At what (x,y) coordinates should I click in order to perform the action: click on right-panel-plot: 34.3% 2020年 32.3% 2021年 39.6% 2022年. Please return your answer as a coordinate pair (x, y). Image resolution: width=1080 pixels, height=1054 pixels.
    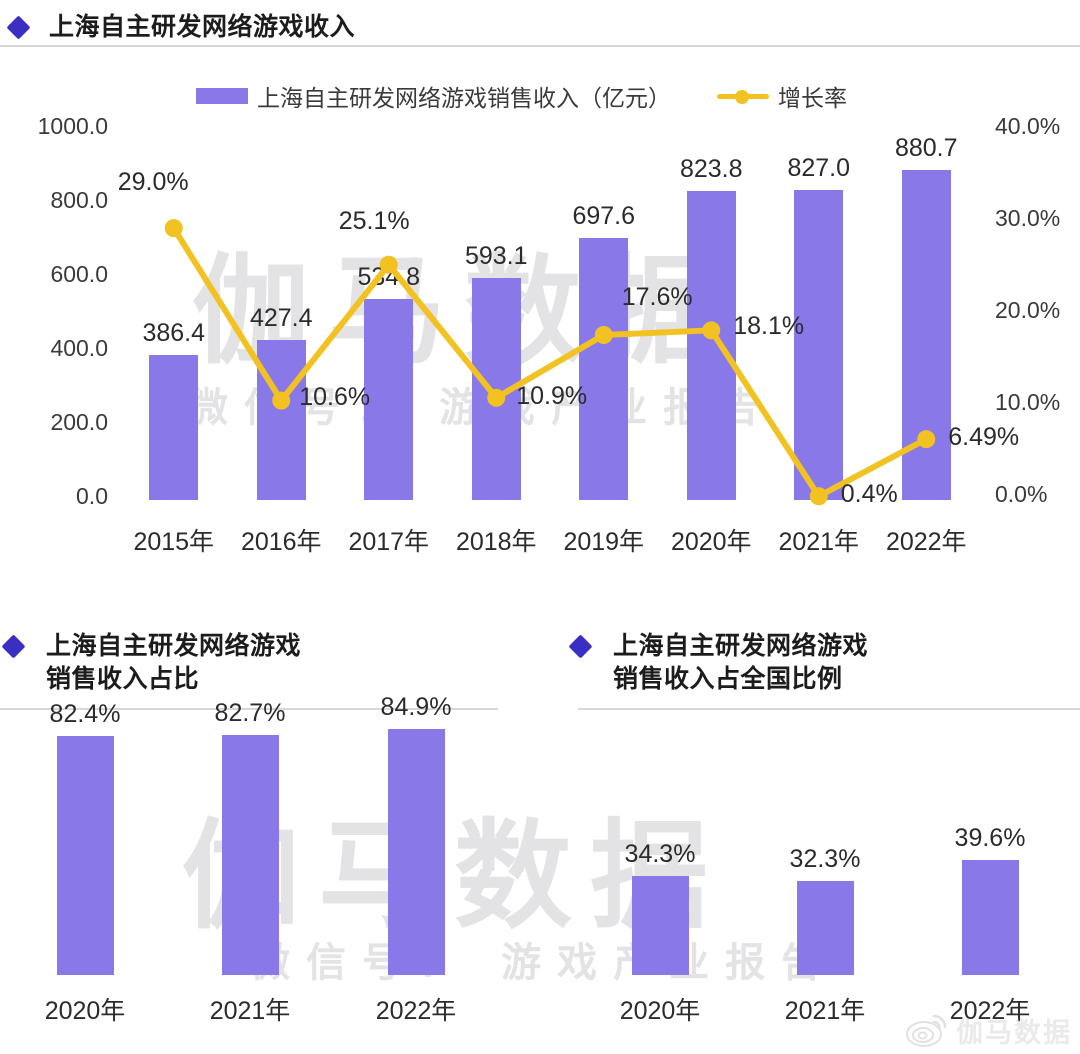
    Looking at the image, I should click on (820, 880).